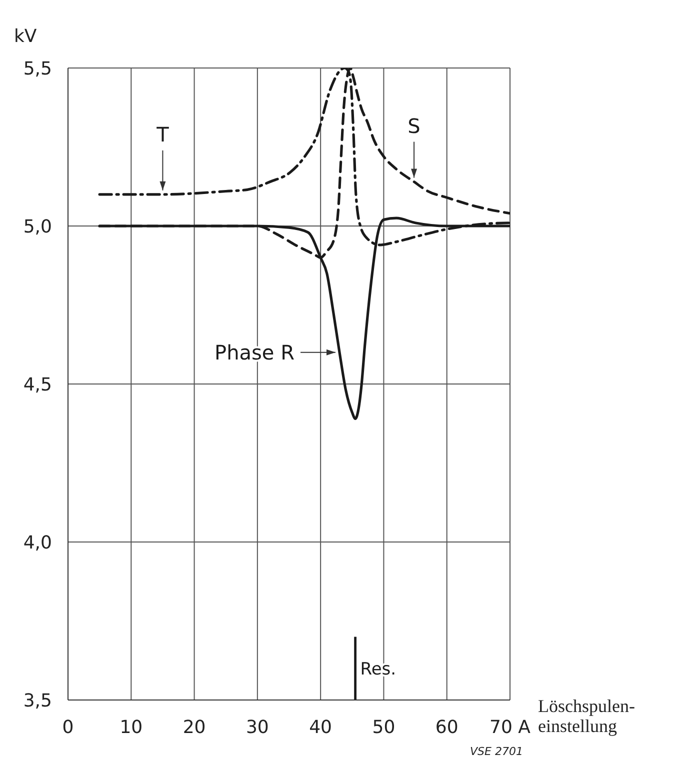 This screenshot has width=680, height=760. What do you see at coordinates (586, 716) in the screenshot?
I see `x-axis-title: Löschspulen-einstellung` at bounding box center [586, 716].